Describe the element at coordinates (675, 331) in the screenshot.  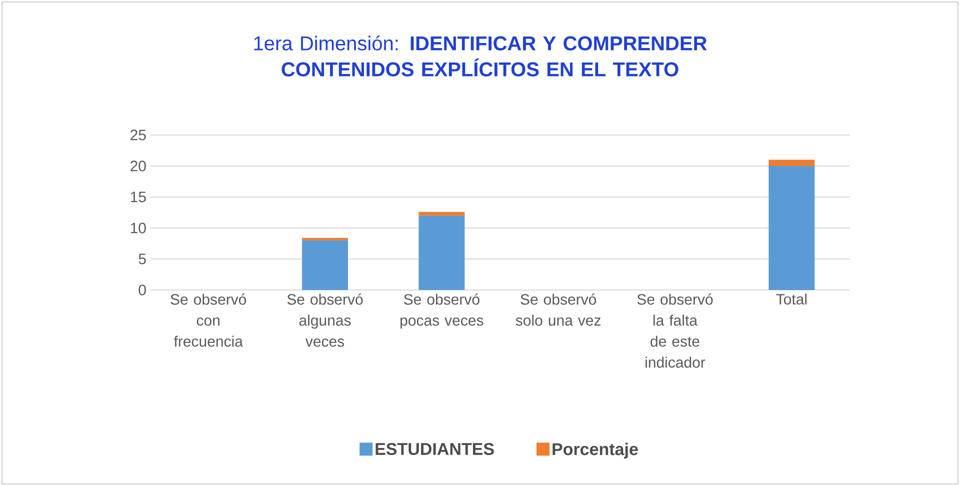
I see `x-tick-label: Se observó la falta de este indicador` at that location.